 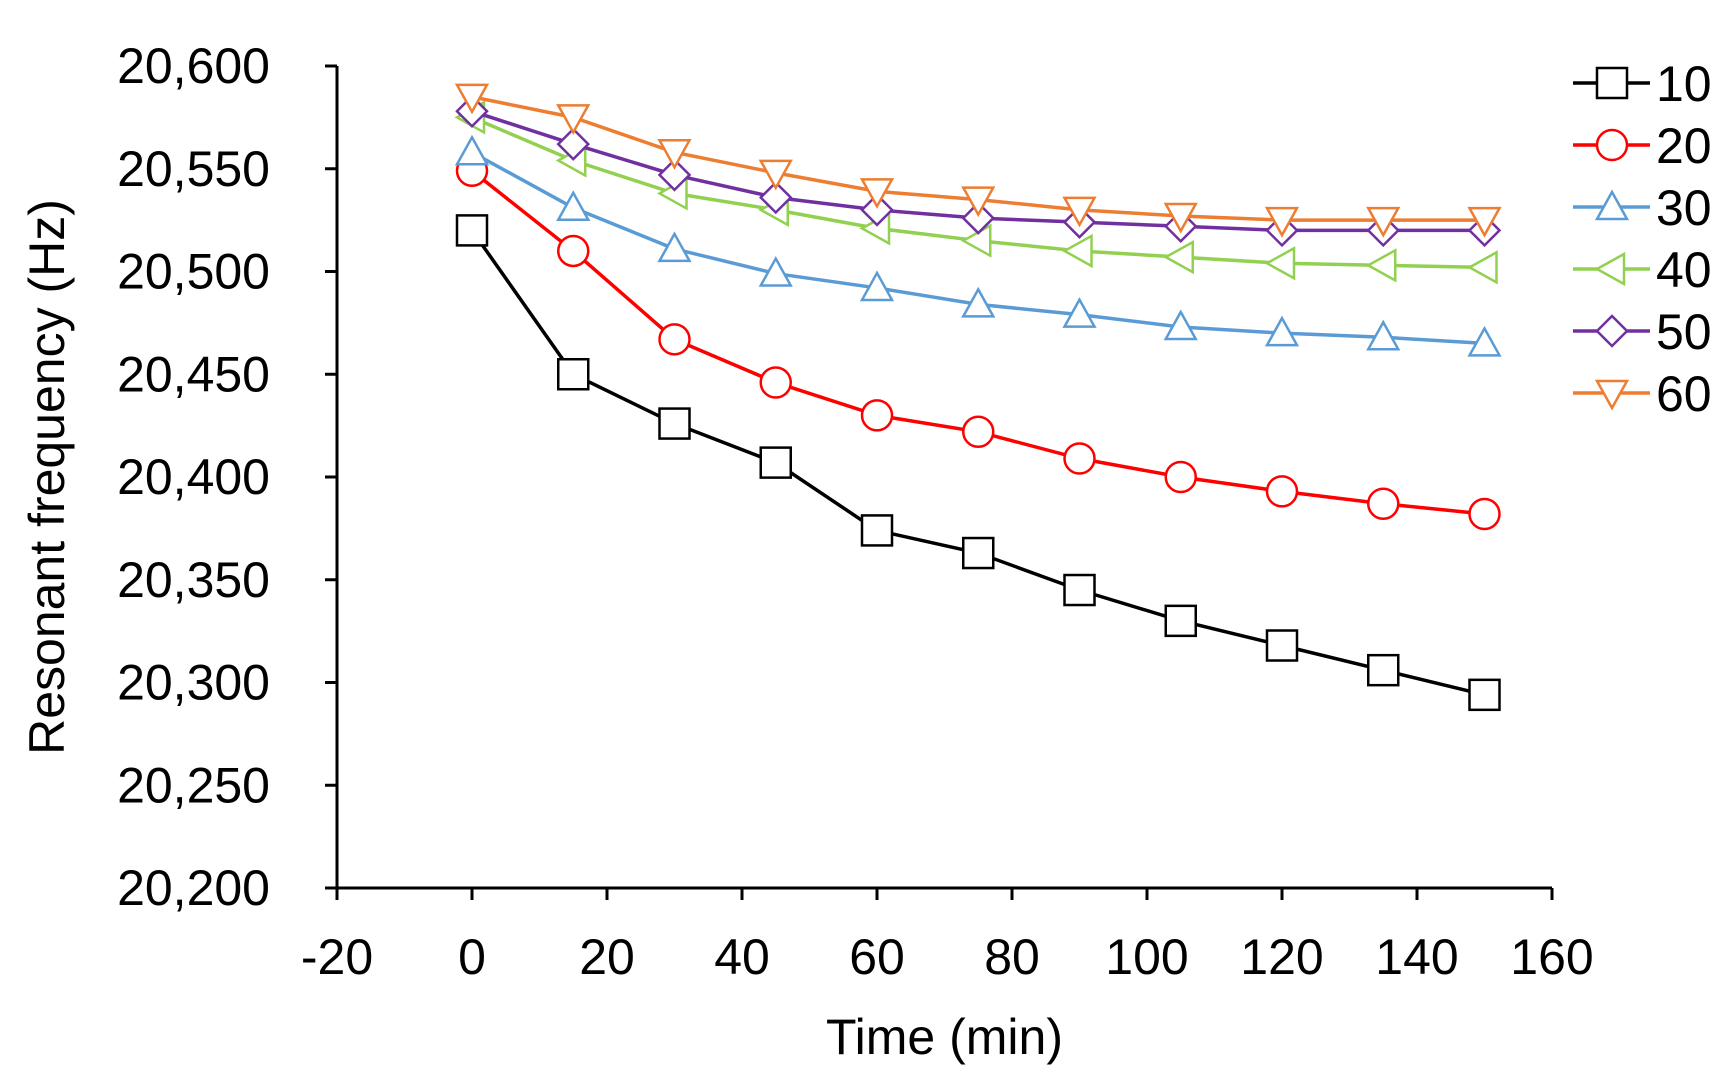 I want to click on x-tick-label: 60, so click(x=877, y=957).